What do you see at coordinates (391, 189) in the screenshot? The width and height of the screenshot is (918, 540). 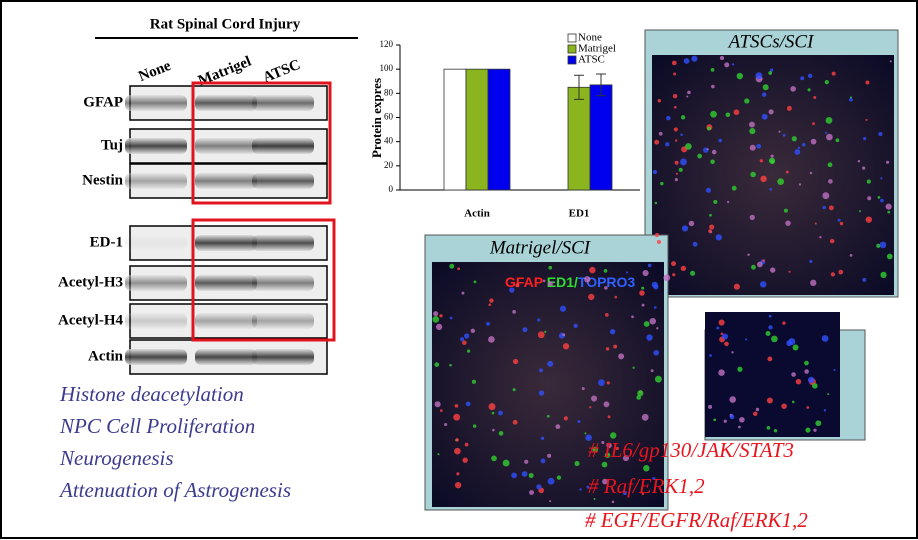 I see `y-tick-label: 0` at bounding box center [391, 189].